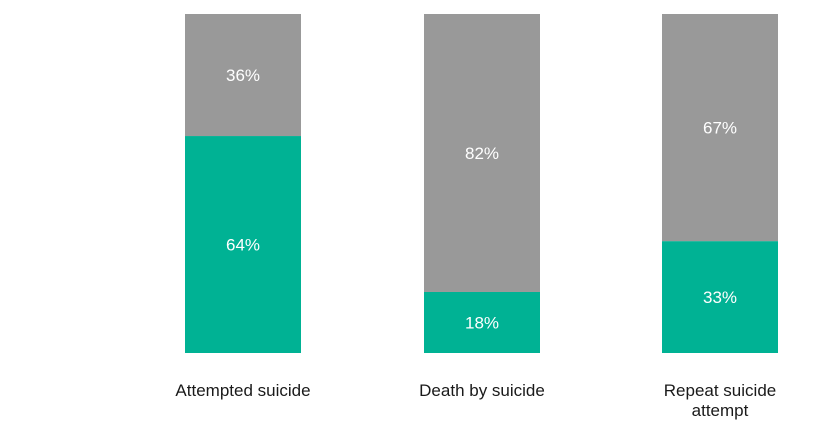 The image size is (825, 424). What do you see at coordinates (720, 410) in the screenshot?
I see `category-label-line: attempt` at bounding box center [720, 410].